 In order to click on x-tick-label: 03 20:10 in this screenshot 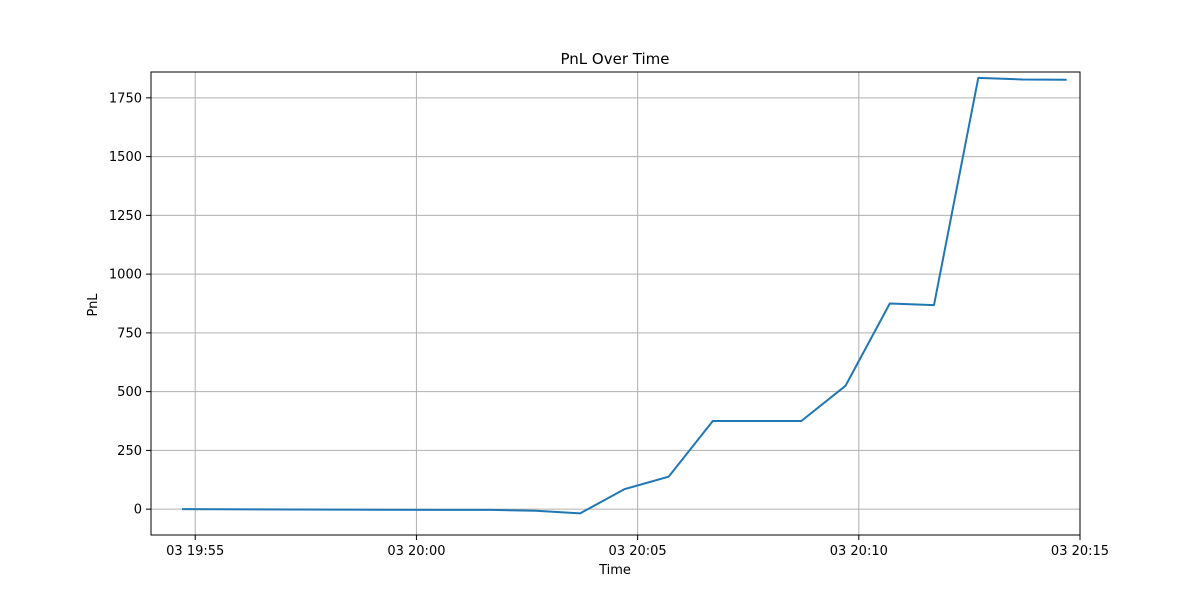, I will do `click(859, 551)`.